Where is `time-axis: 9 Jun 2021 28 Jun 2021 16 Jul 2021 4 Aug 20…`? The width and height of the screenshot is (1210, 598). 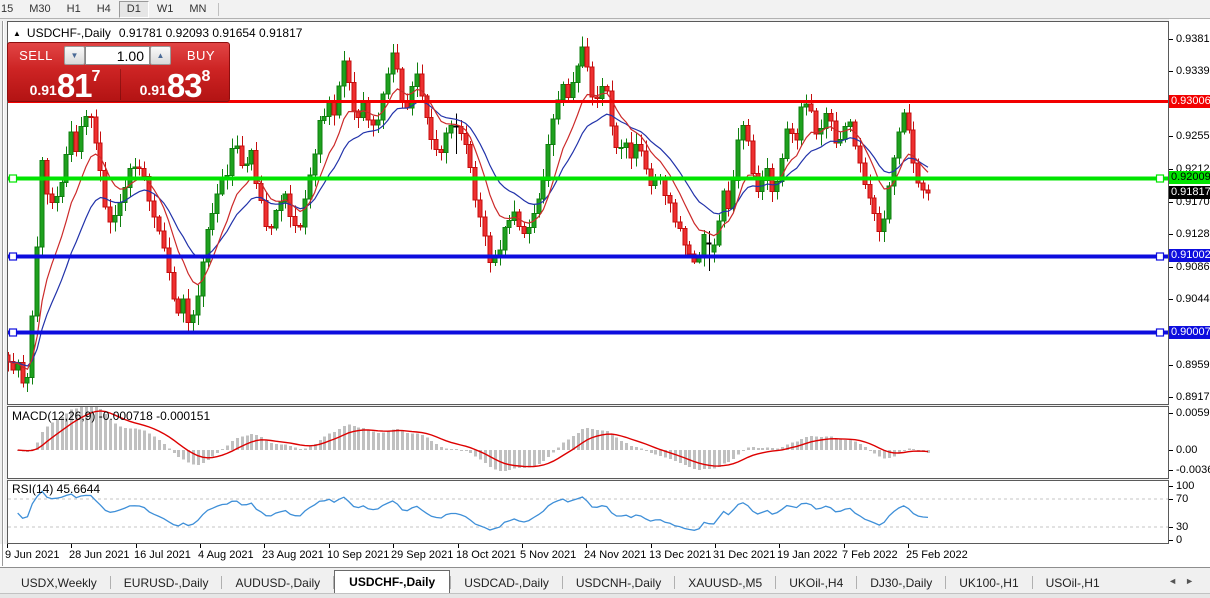
time-axis: 9 Jun 2021 28 Jun 2021 16 Jul 2021 4 Aug 20… is located at coordinates (584, 555).